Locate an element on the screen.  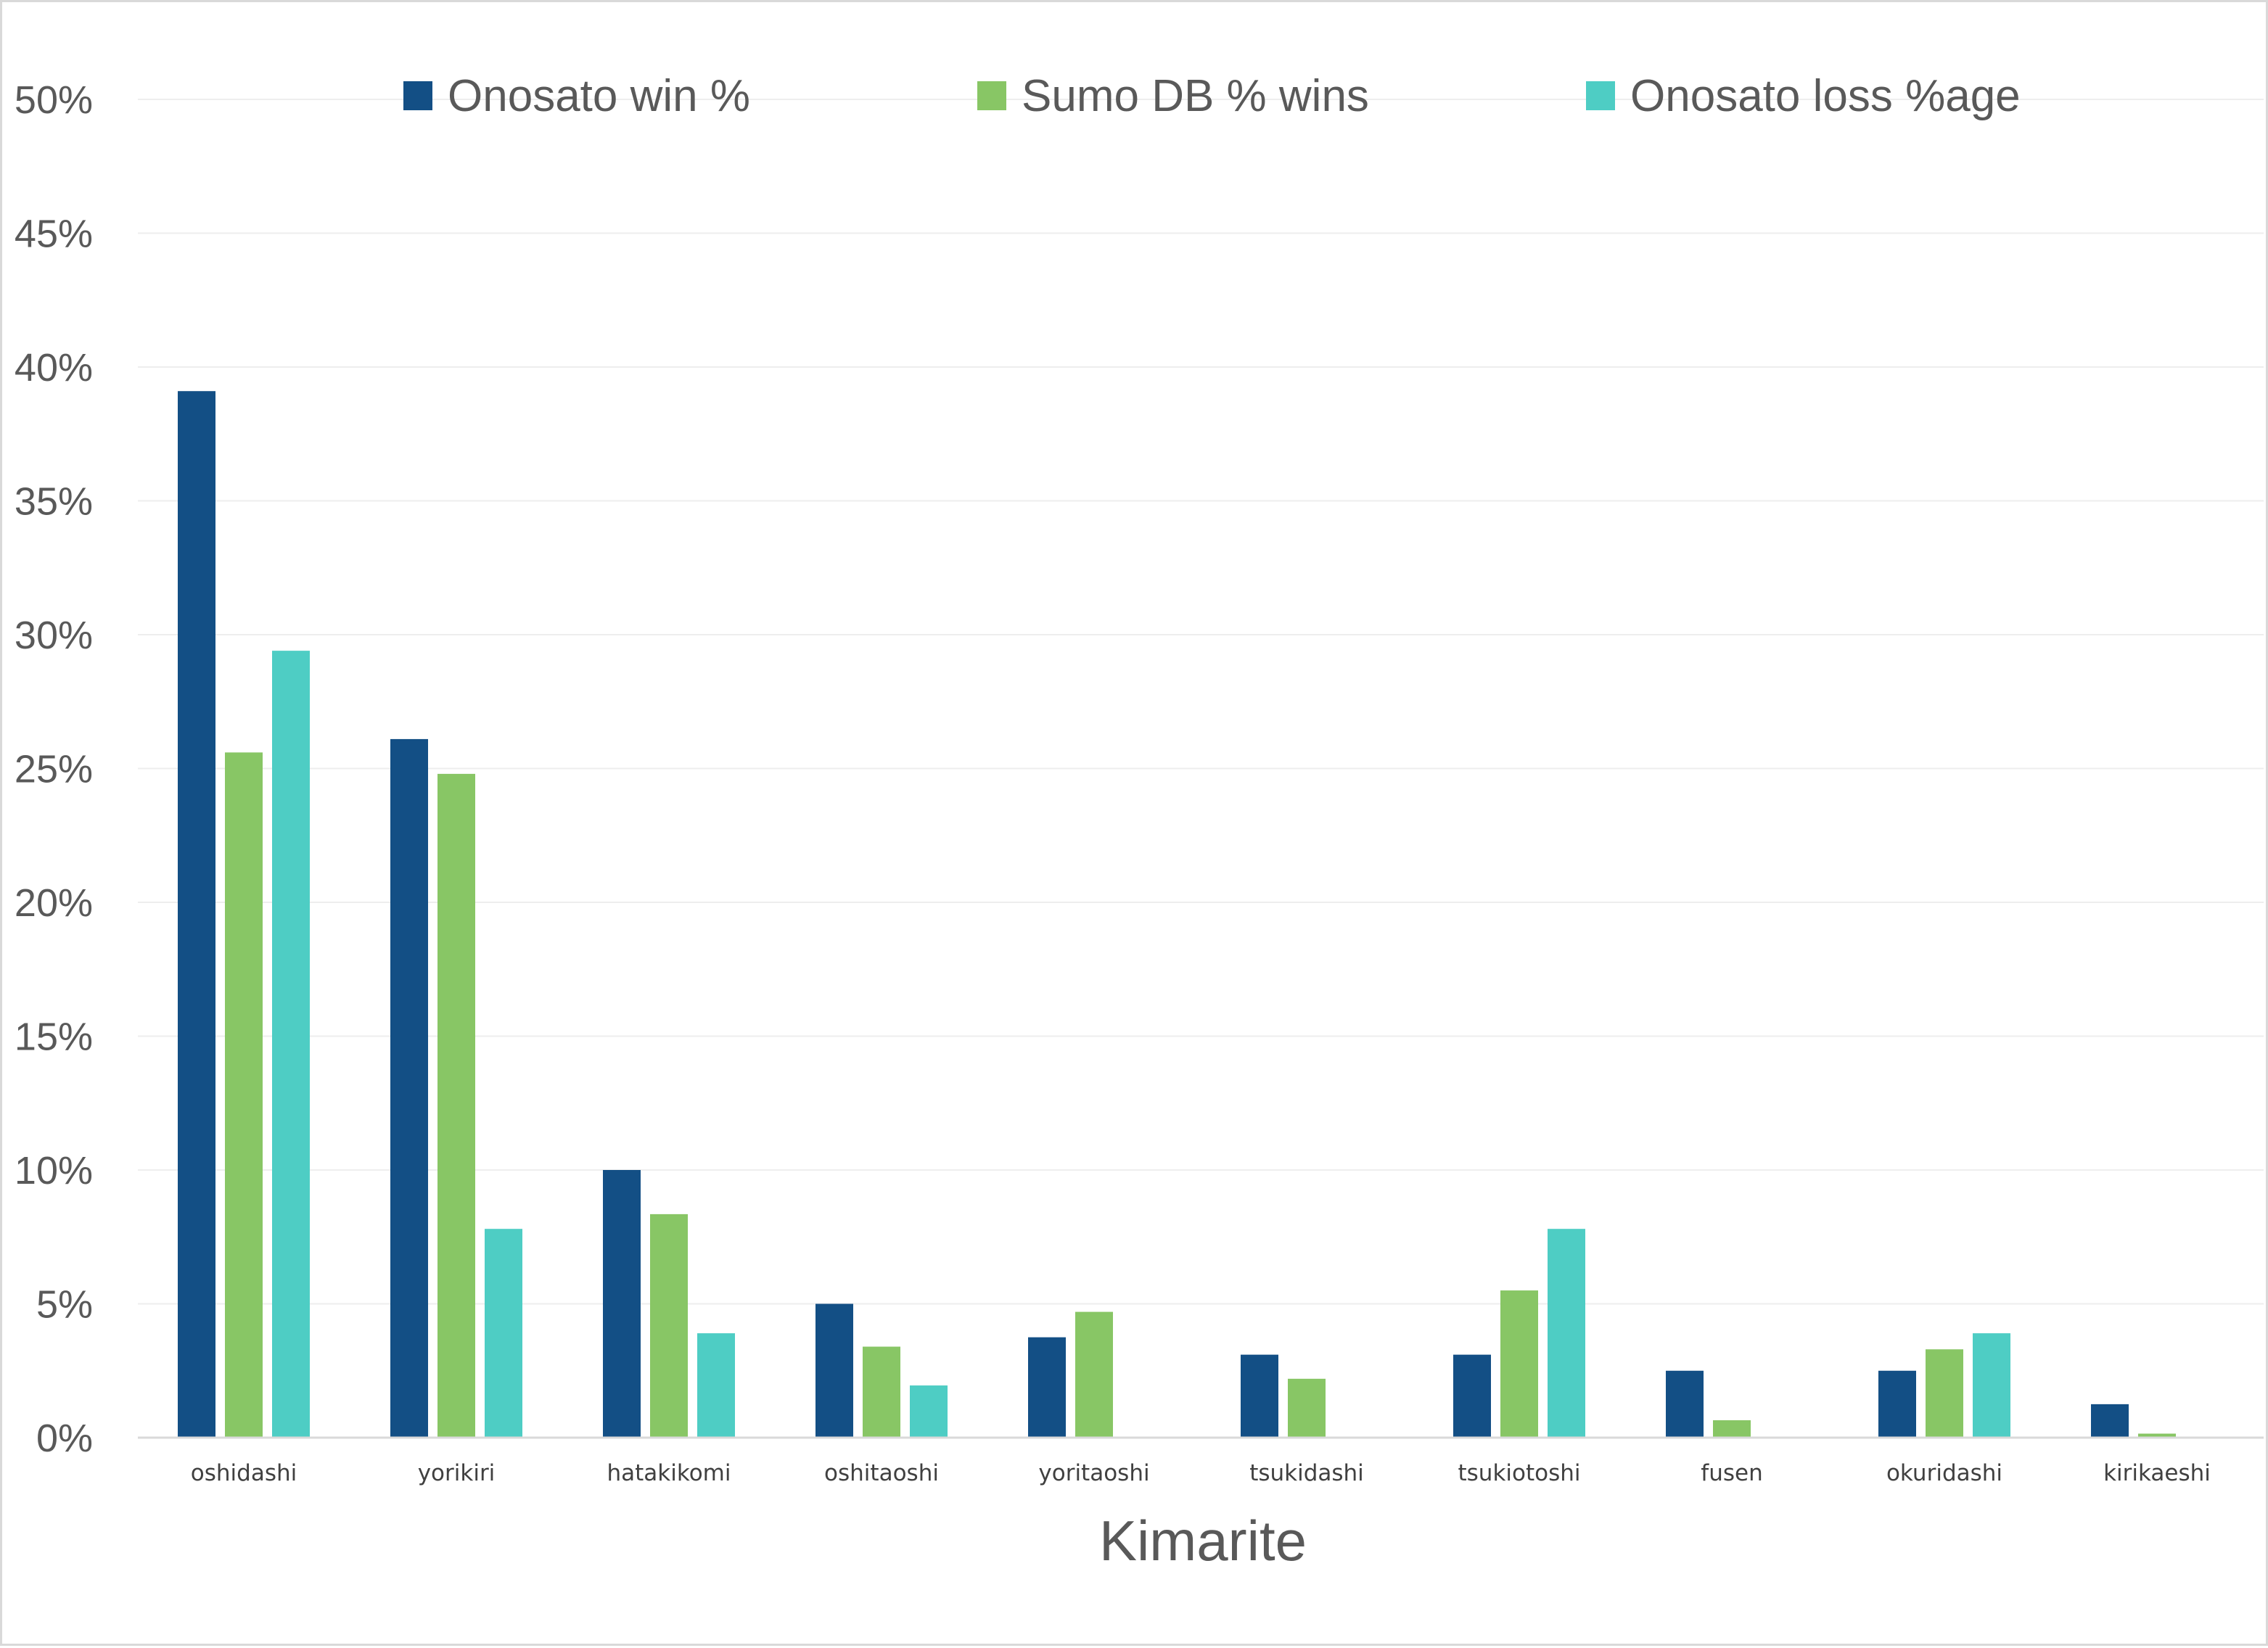
x-tick-label: oshitaoshi is located at coordinates (882, 1473).